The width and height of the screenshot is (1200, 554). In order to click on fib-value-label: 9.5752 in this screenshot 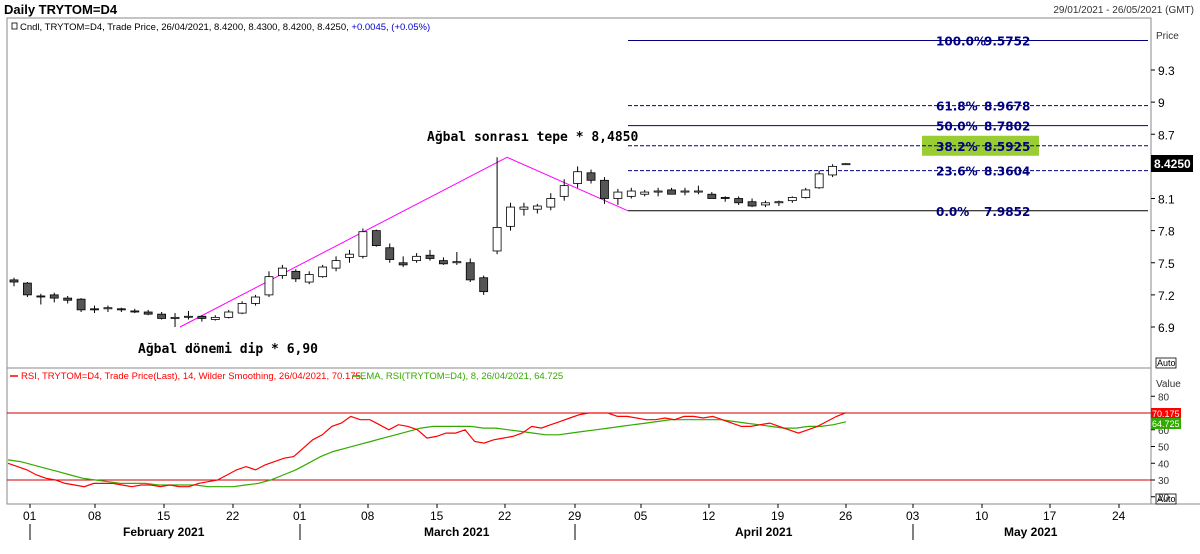, I will do `click(1007, 42)`.